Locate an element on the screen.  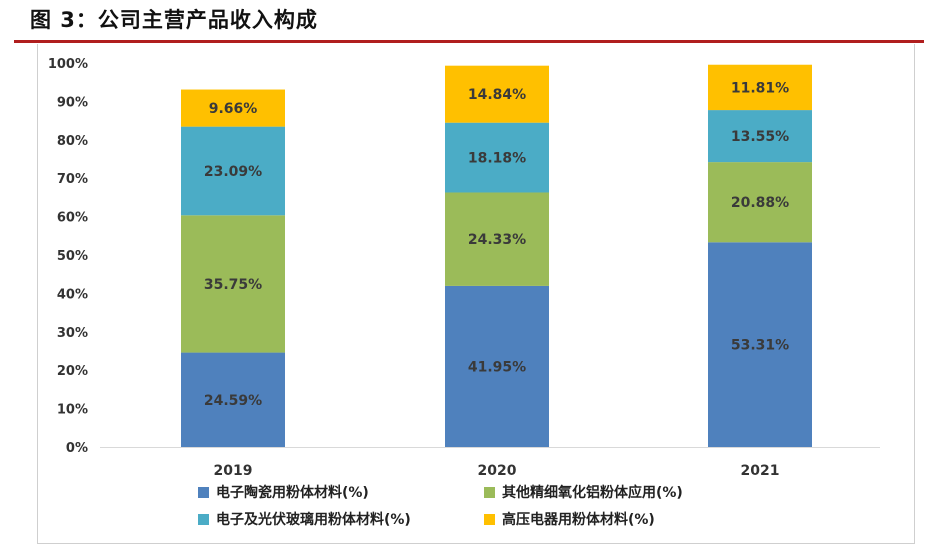
legend-label: 其他精细氧化铝粉体应用(%) is located at coordinates (592, 493).